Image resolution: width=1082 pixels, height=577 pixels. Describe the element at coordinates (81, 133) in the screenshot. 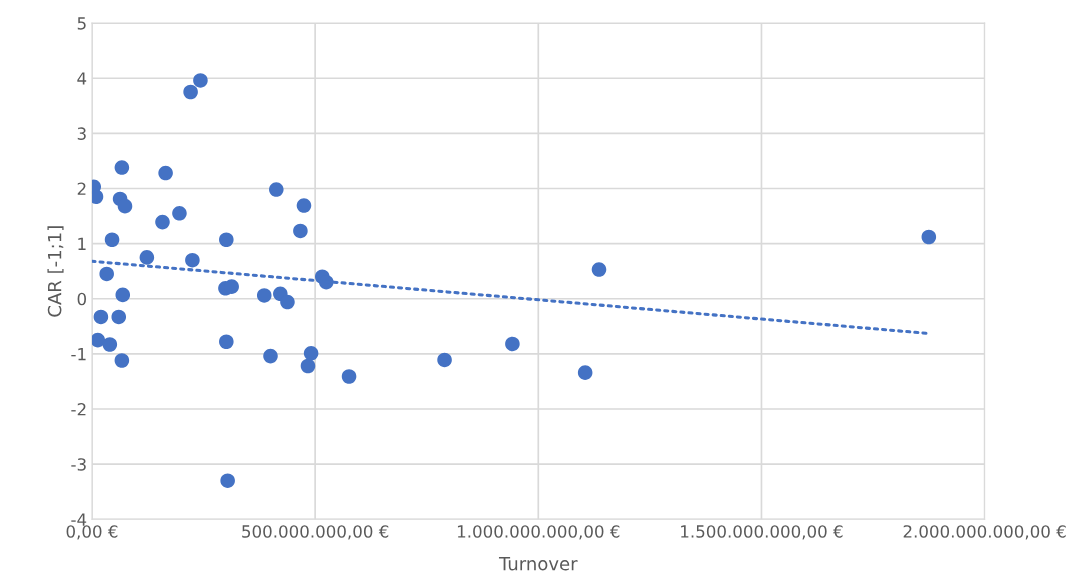

I see `y-tick-label: 3` at that location.